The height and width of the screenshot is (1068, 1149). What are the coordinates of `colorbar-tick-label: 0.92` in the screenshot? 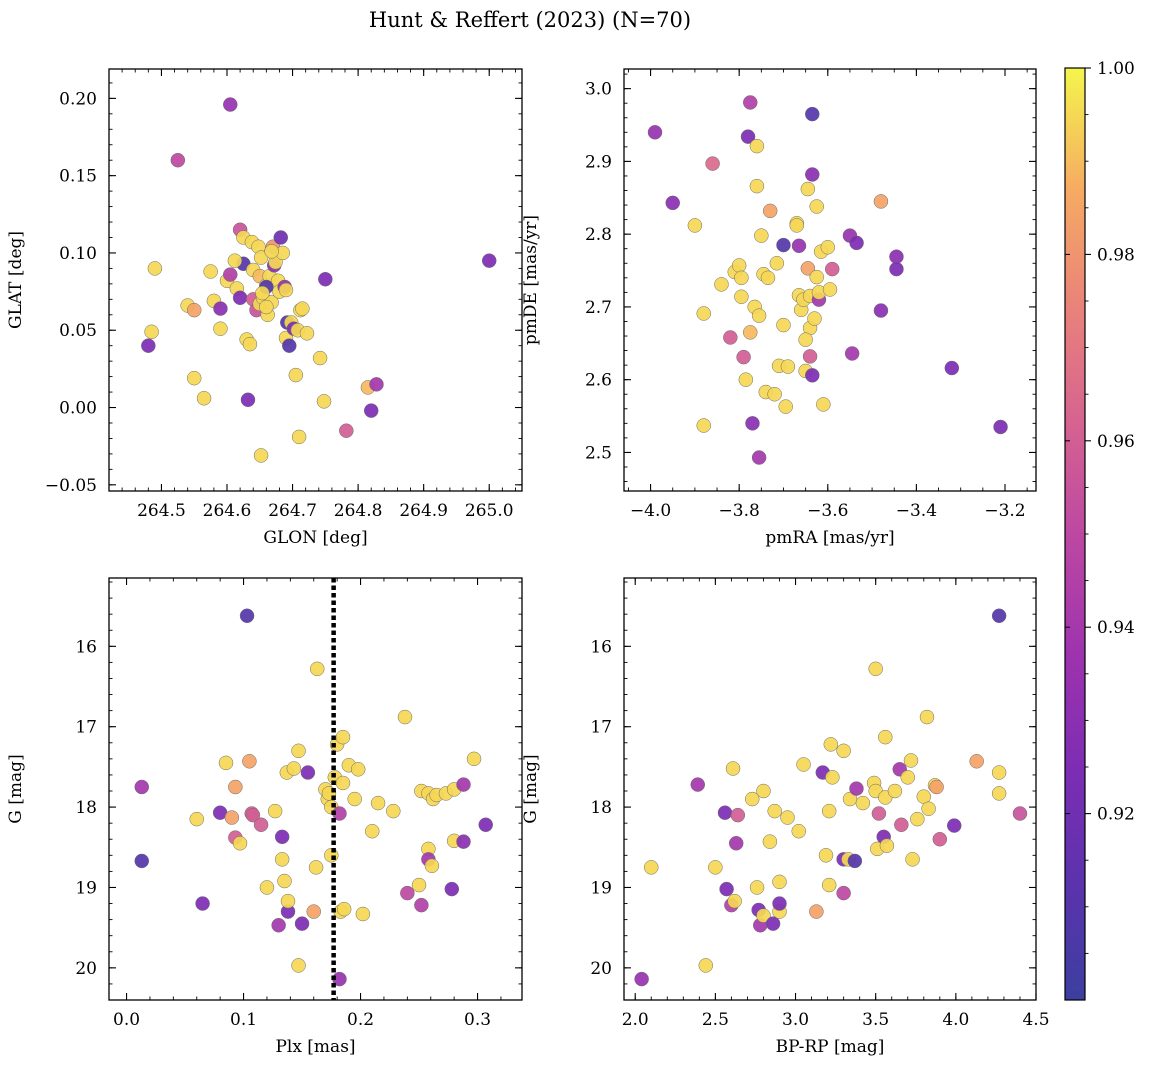 It's located at (1116, 815).